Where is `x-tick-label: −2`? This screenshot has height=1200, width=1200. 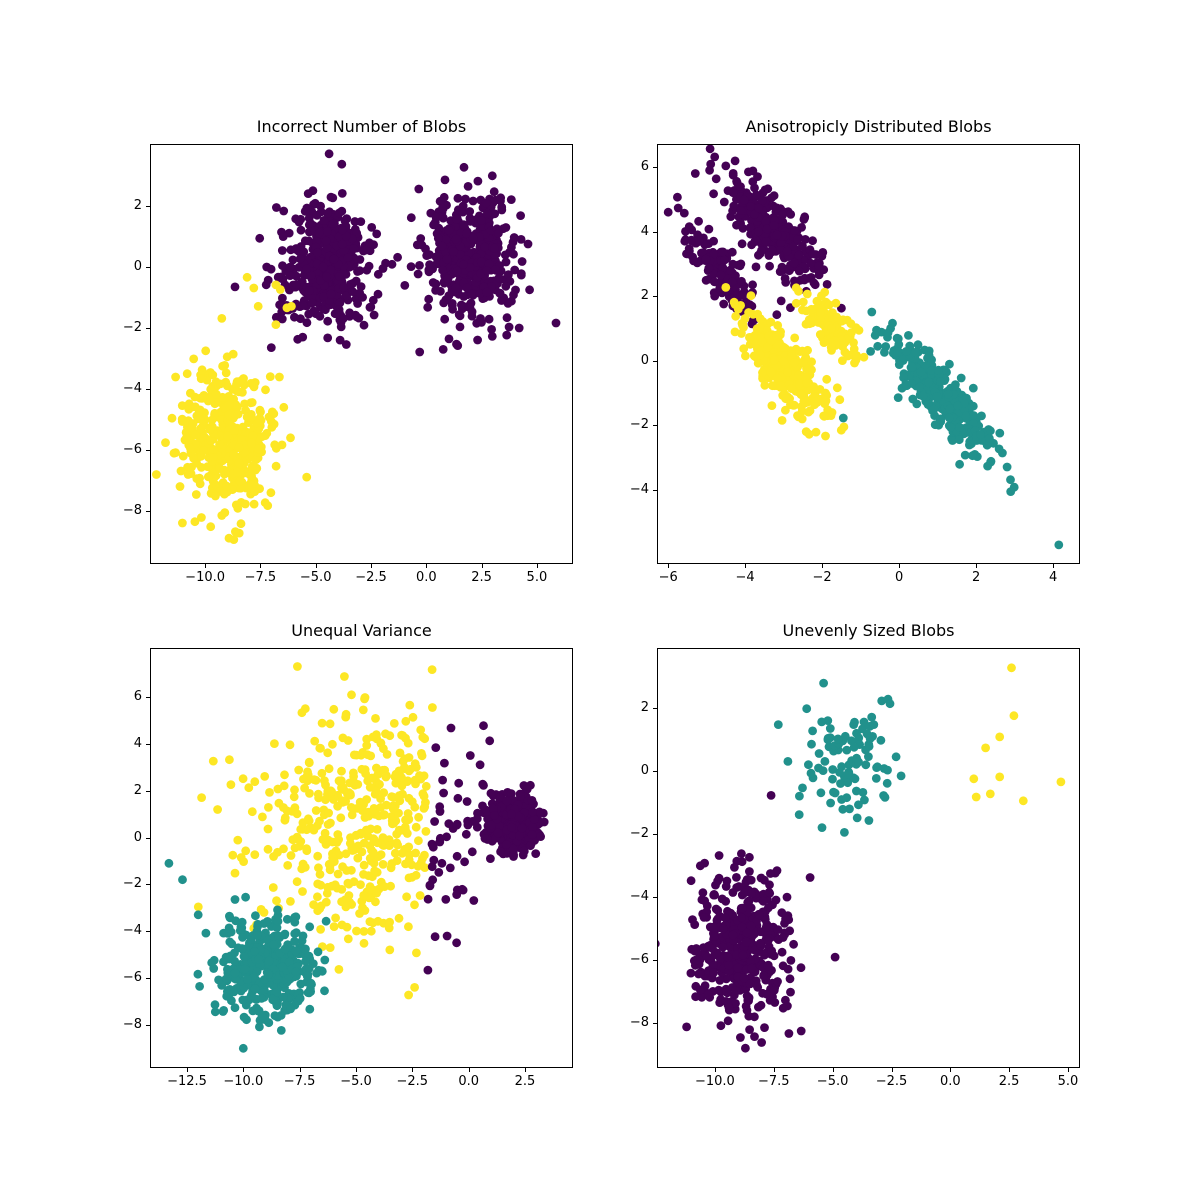 x-tick-label: −2 is located at coordinates (822, 577).